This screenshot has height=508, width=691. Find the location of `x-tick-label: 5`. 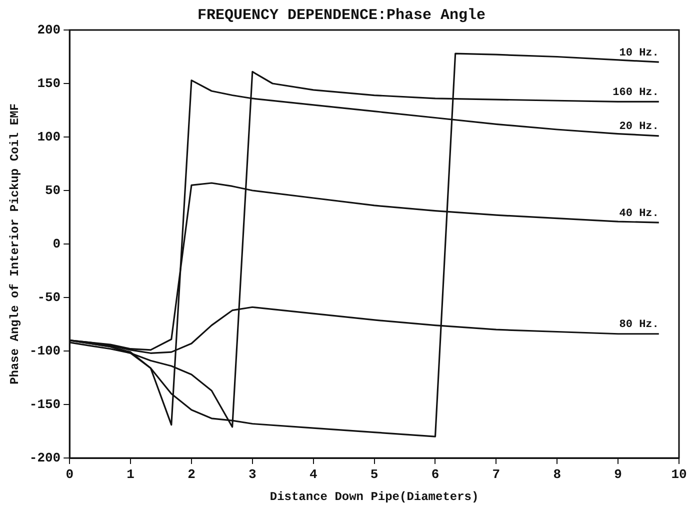

x-tick-label: 5 is located at coordinates (374, 474).